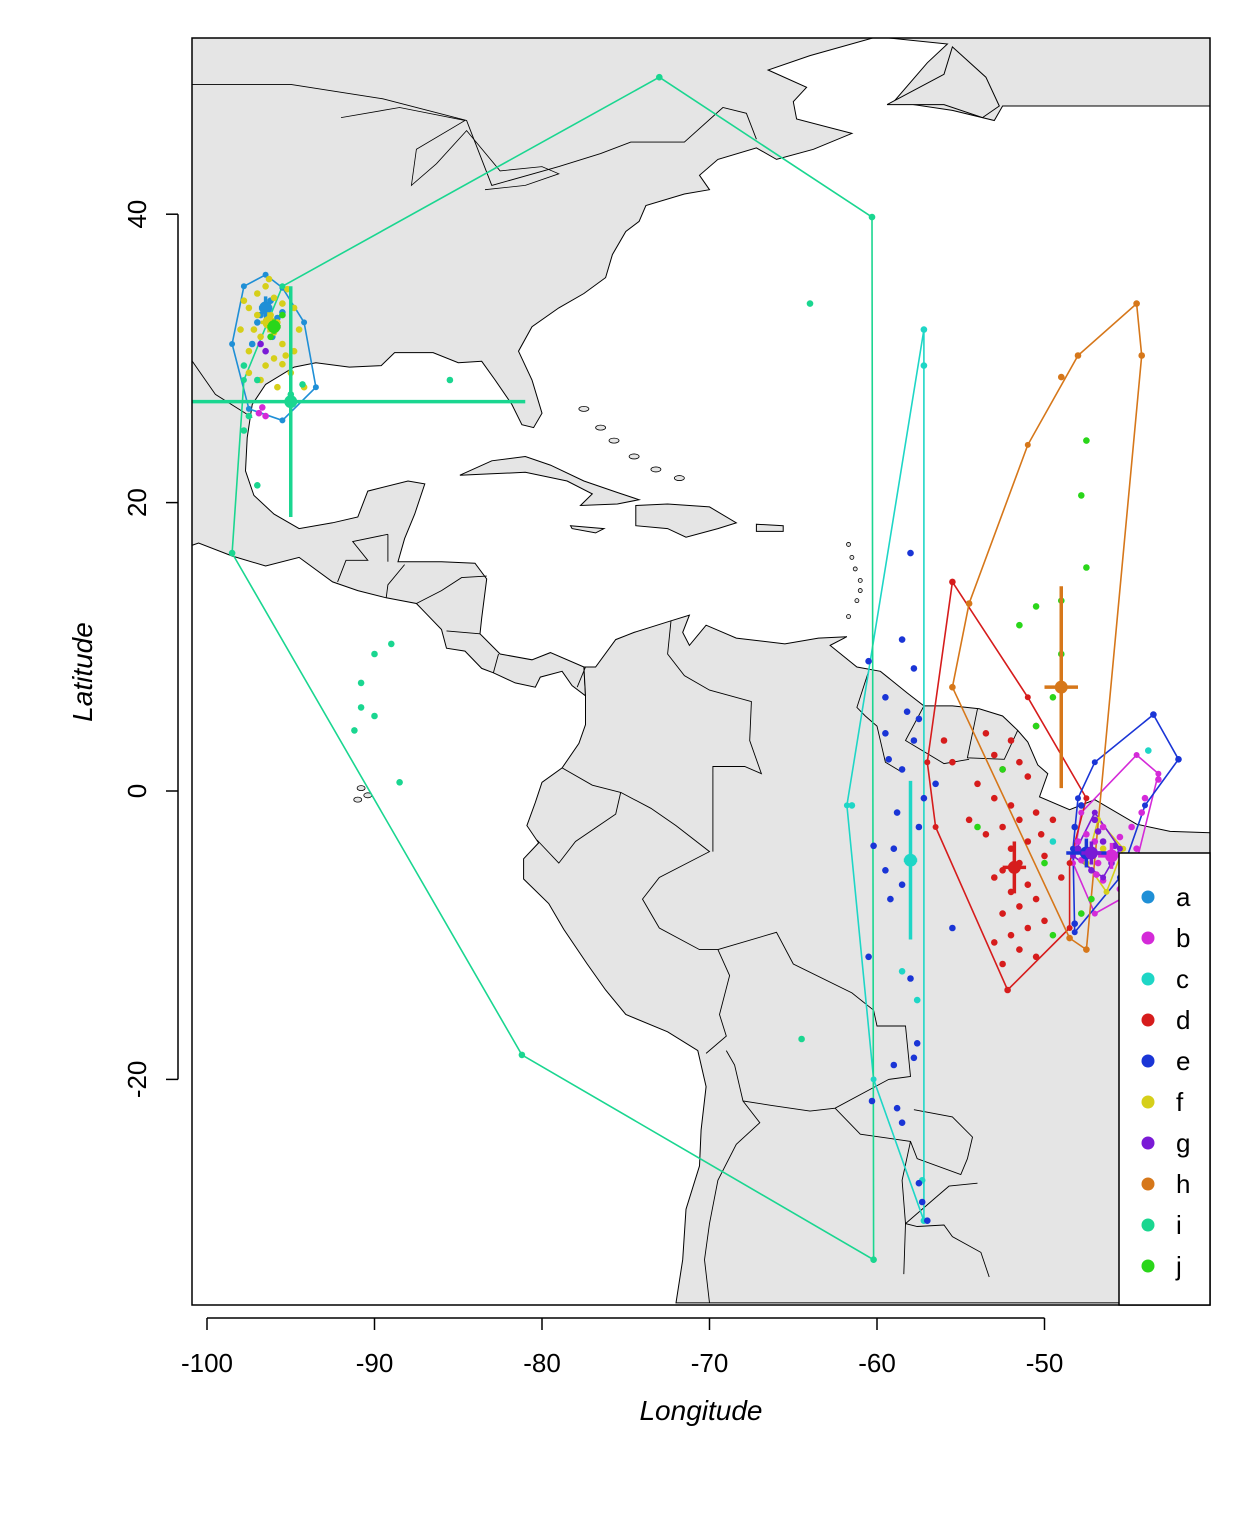  What do you see at coordinates (1164, 1079) in the screenshot?
I see `legend-box` at bounding box center [1164, 1079].